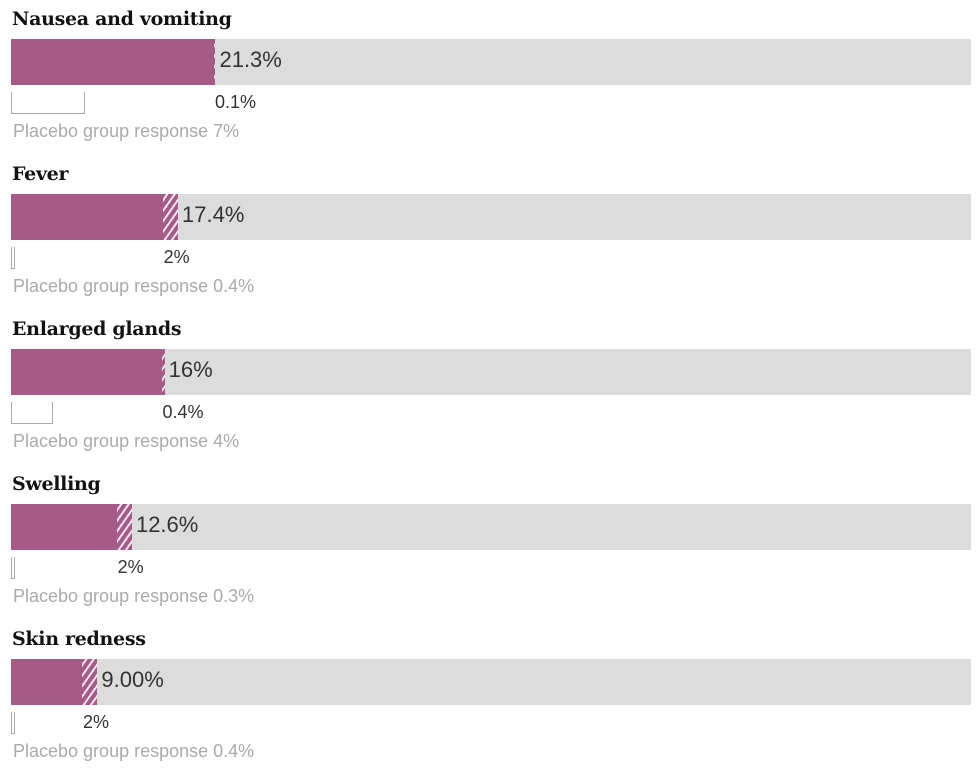  What do you see at coordinates (56, 484) in the screenshot?
I see `category-title: Swelling` at bounding box center [56, 484].